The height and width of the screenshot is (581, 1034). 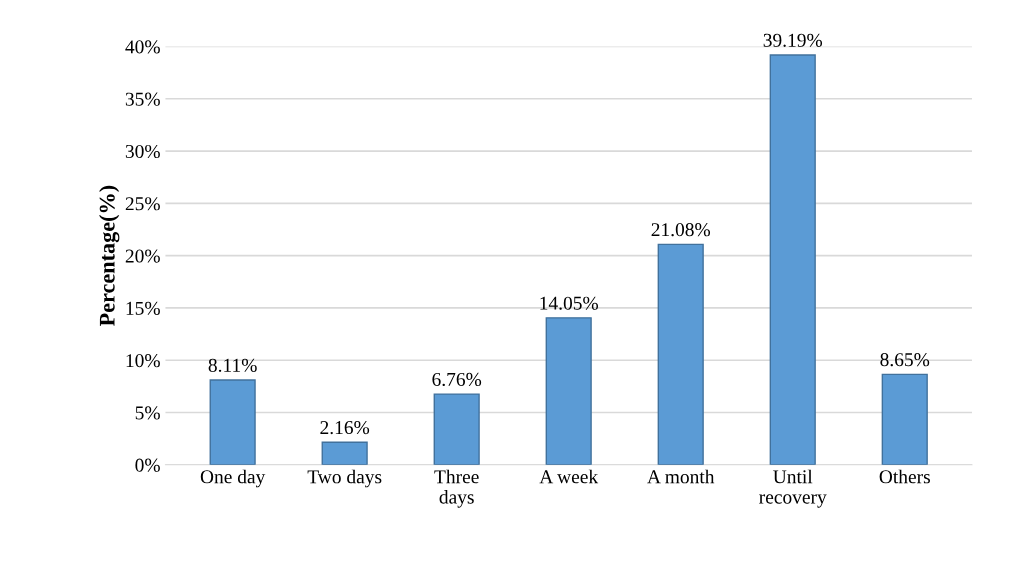 What do you see at coordinates (793, 488) in the screenshot?
I see `x-tick-label: Until recovery` at bounding box center [793, 488].